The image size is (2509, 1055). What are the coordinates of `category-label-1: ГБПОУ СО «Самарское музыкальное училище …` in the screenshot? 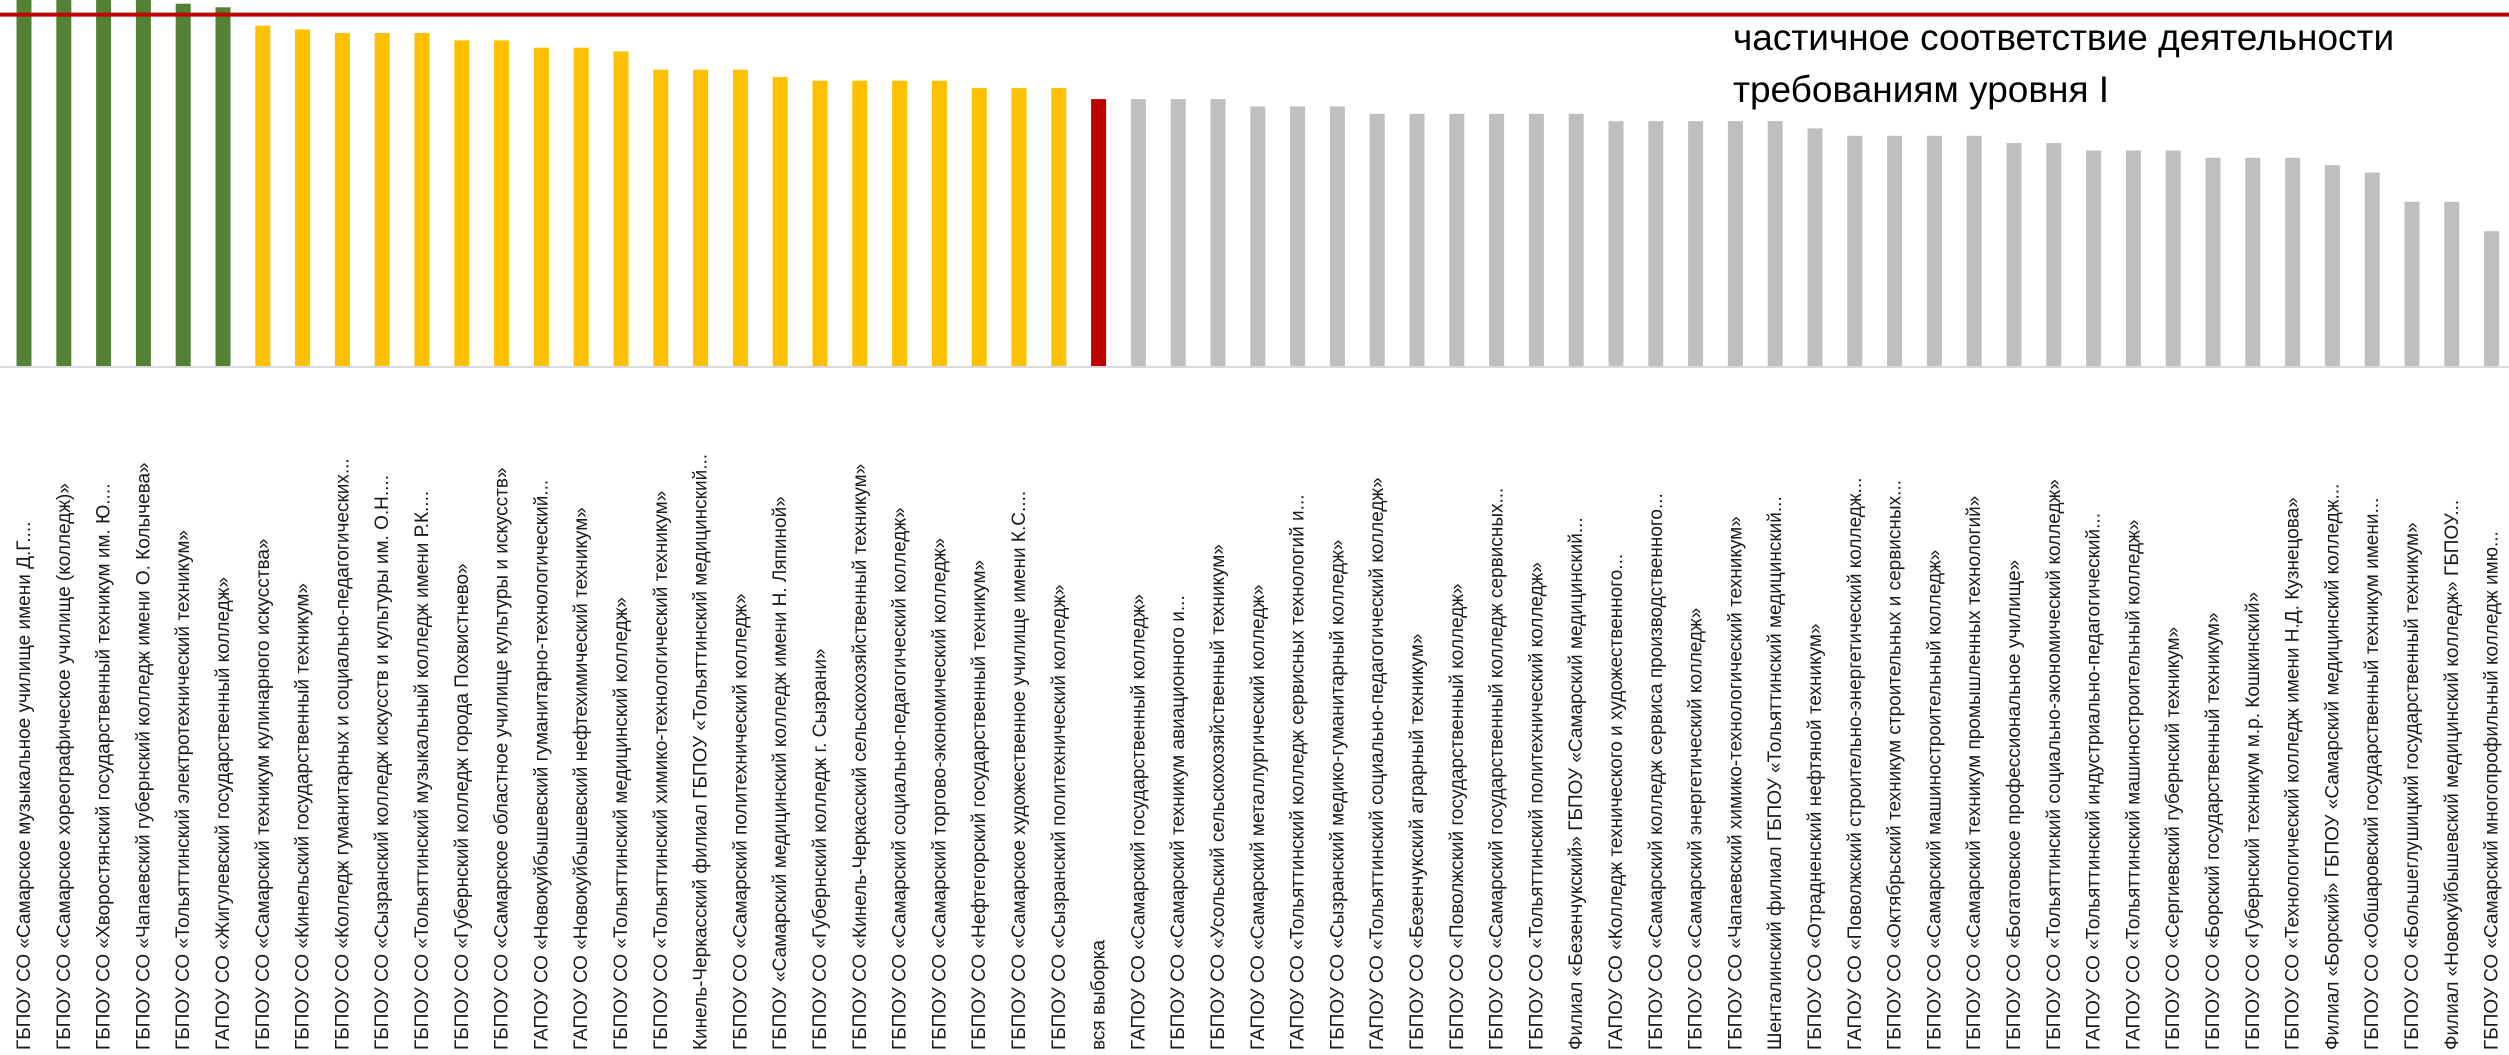 It's located at (24, 786).